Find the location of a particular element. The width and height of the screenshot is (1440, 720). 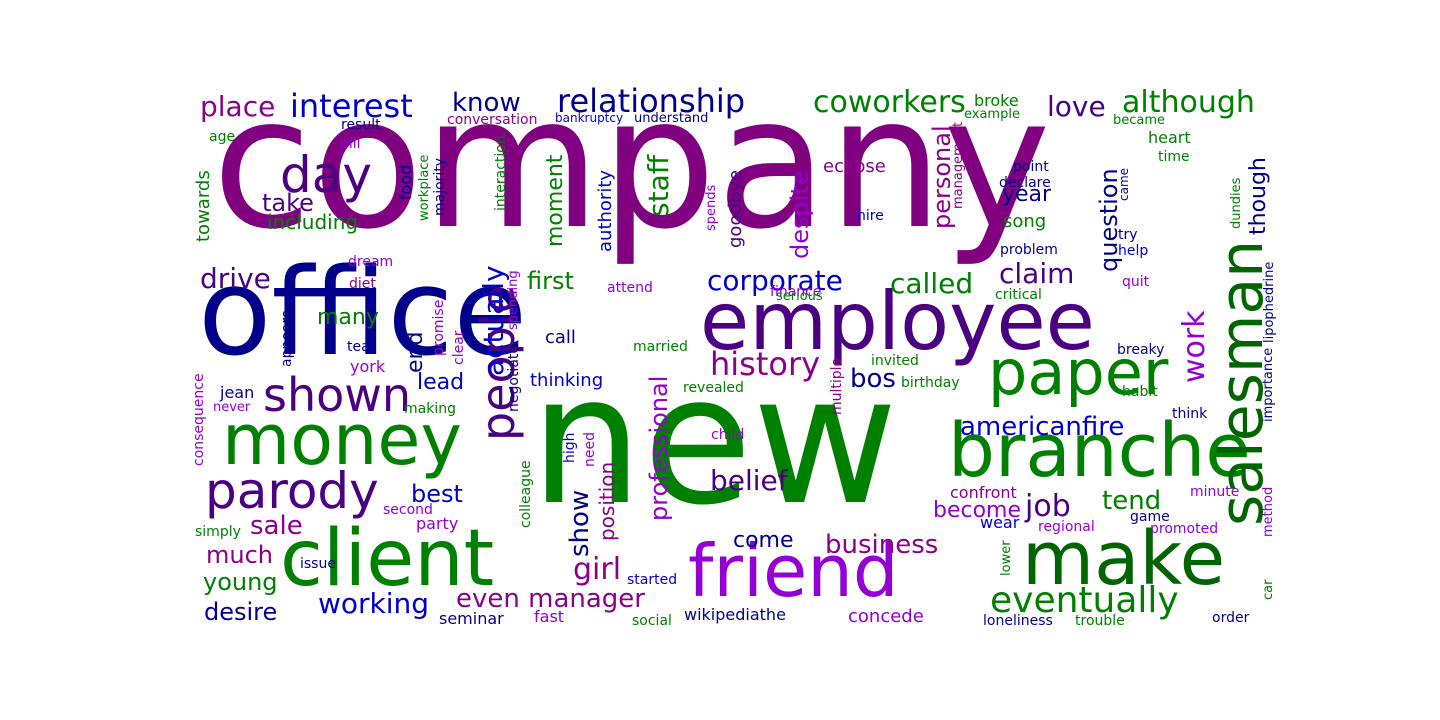

word-called: called is located at coordinates (931, 284).